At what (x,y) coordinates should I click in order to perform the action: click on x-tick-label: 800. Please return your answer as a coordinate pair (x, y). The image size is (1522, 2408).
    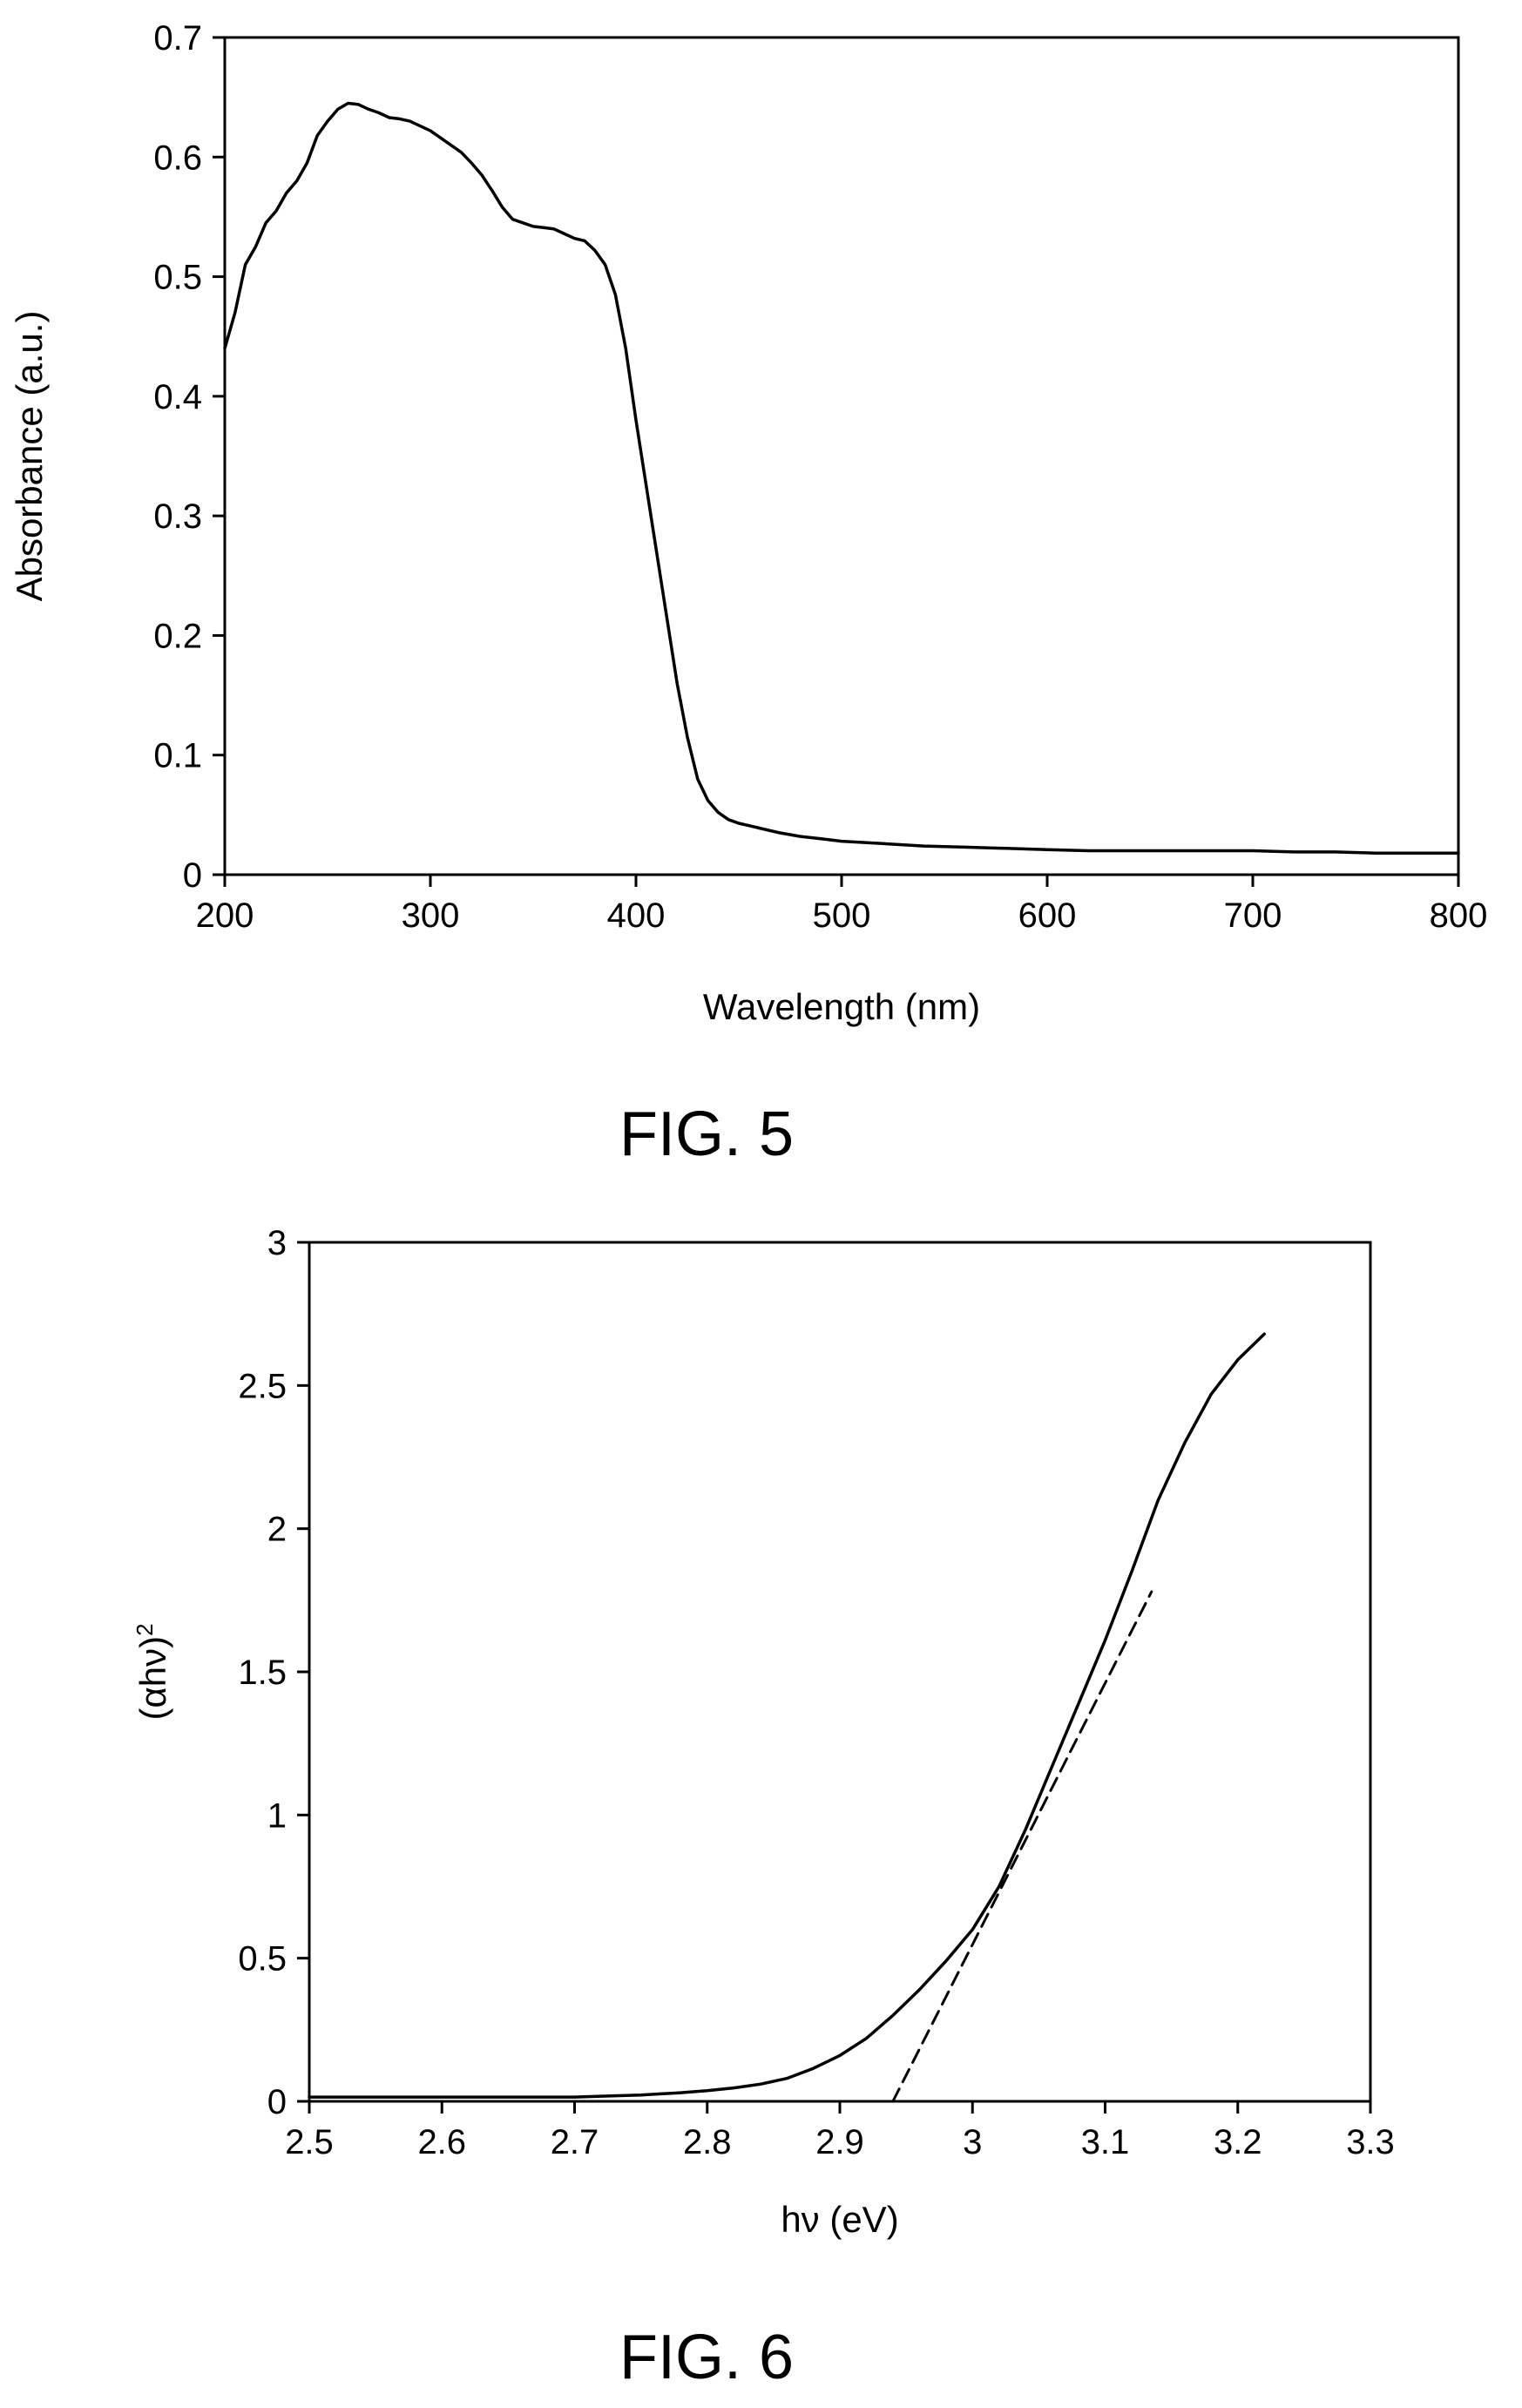
    Looking at the image, I should click on (1459, 915).